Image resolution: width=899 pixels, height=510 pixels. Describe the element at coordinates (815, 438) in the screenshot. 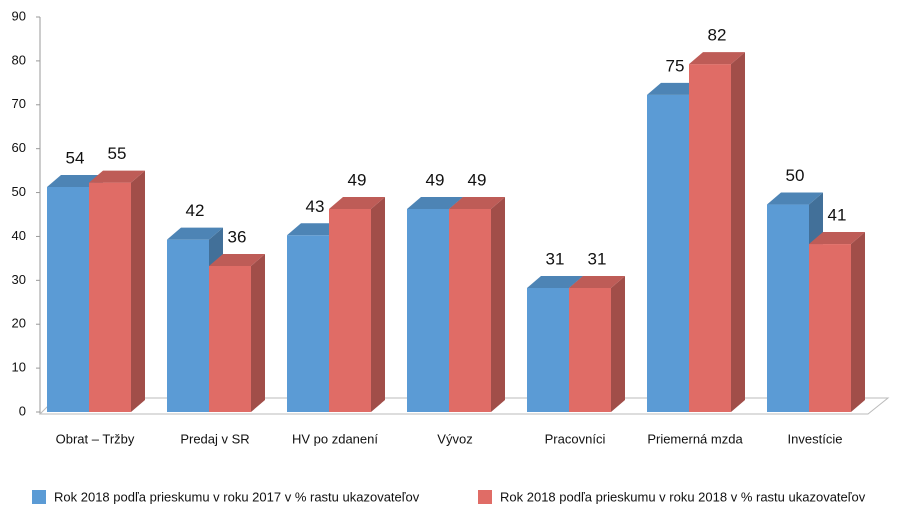

I see `x-tick-label: Investície` at that location.